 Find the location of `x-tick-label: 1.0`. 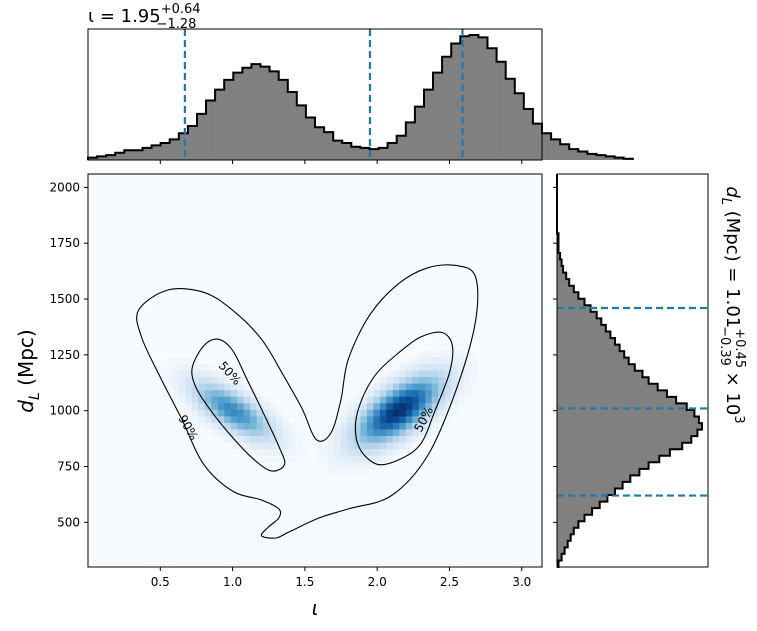

x-tick-label: 1.0 is located at coordinates (232, 582).